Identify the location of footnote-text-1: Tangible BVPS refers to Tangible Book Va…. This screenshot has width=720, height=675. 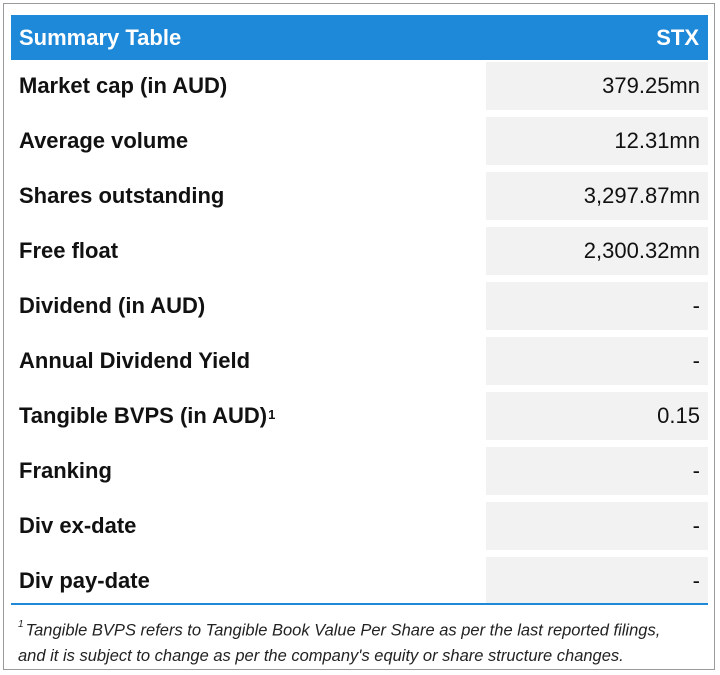
(343, 630).